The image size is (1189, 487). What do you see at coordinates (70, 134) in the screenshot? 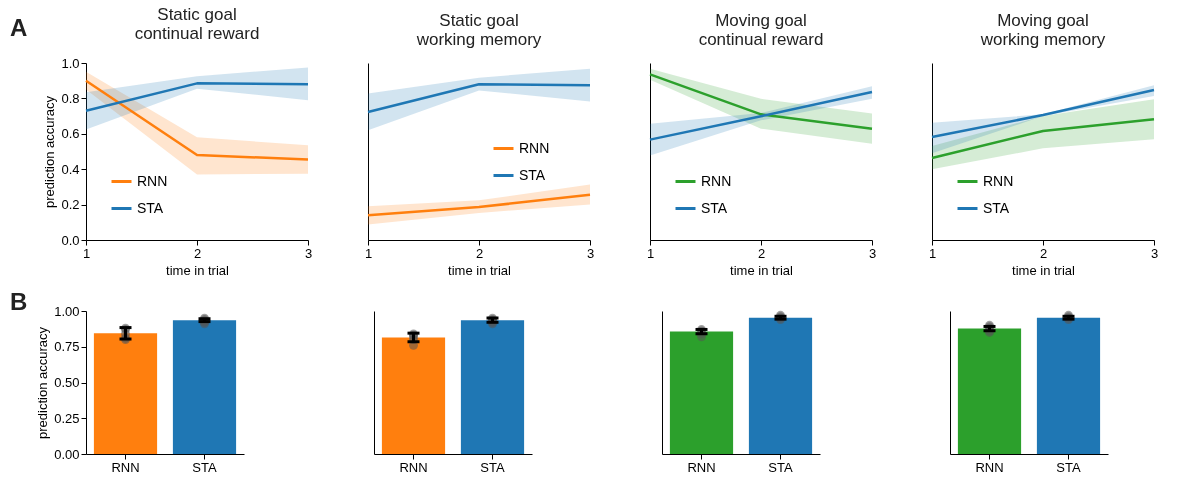
I see `y-tick-label: 0.6` at bounding box center [70, 134].